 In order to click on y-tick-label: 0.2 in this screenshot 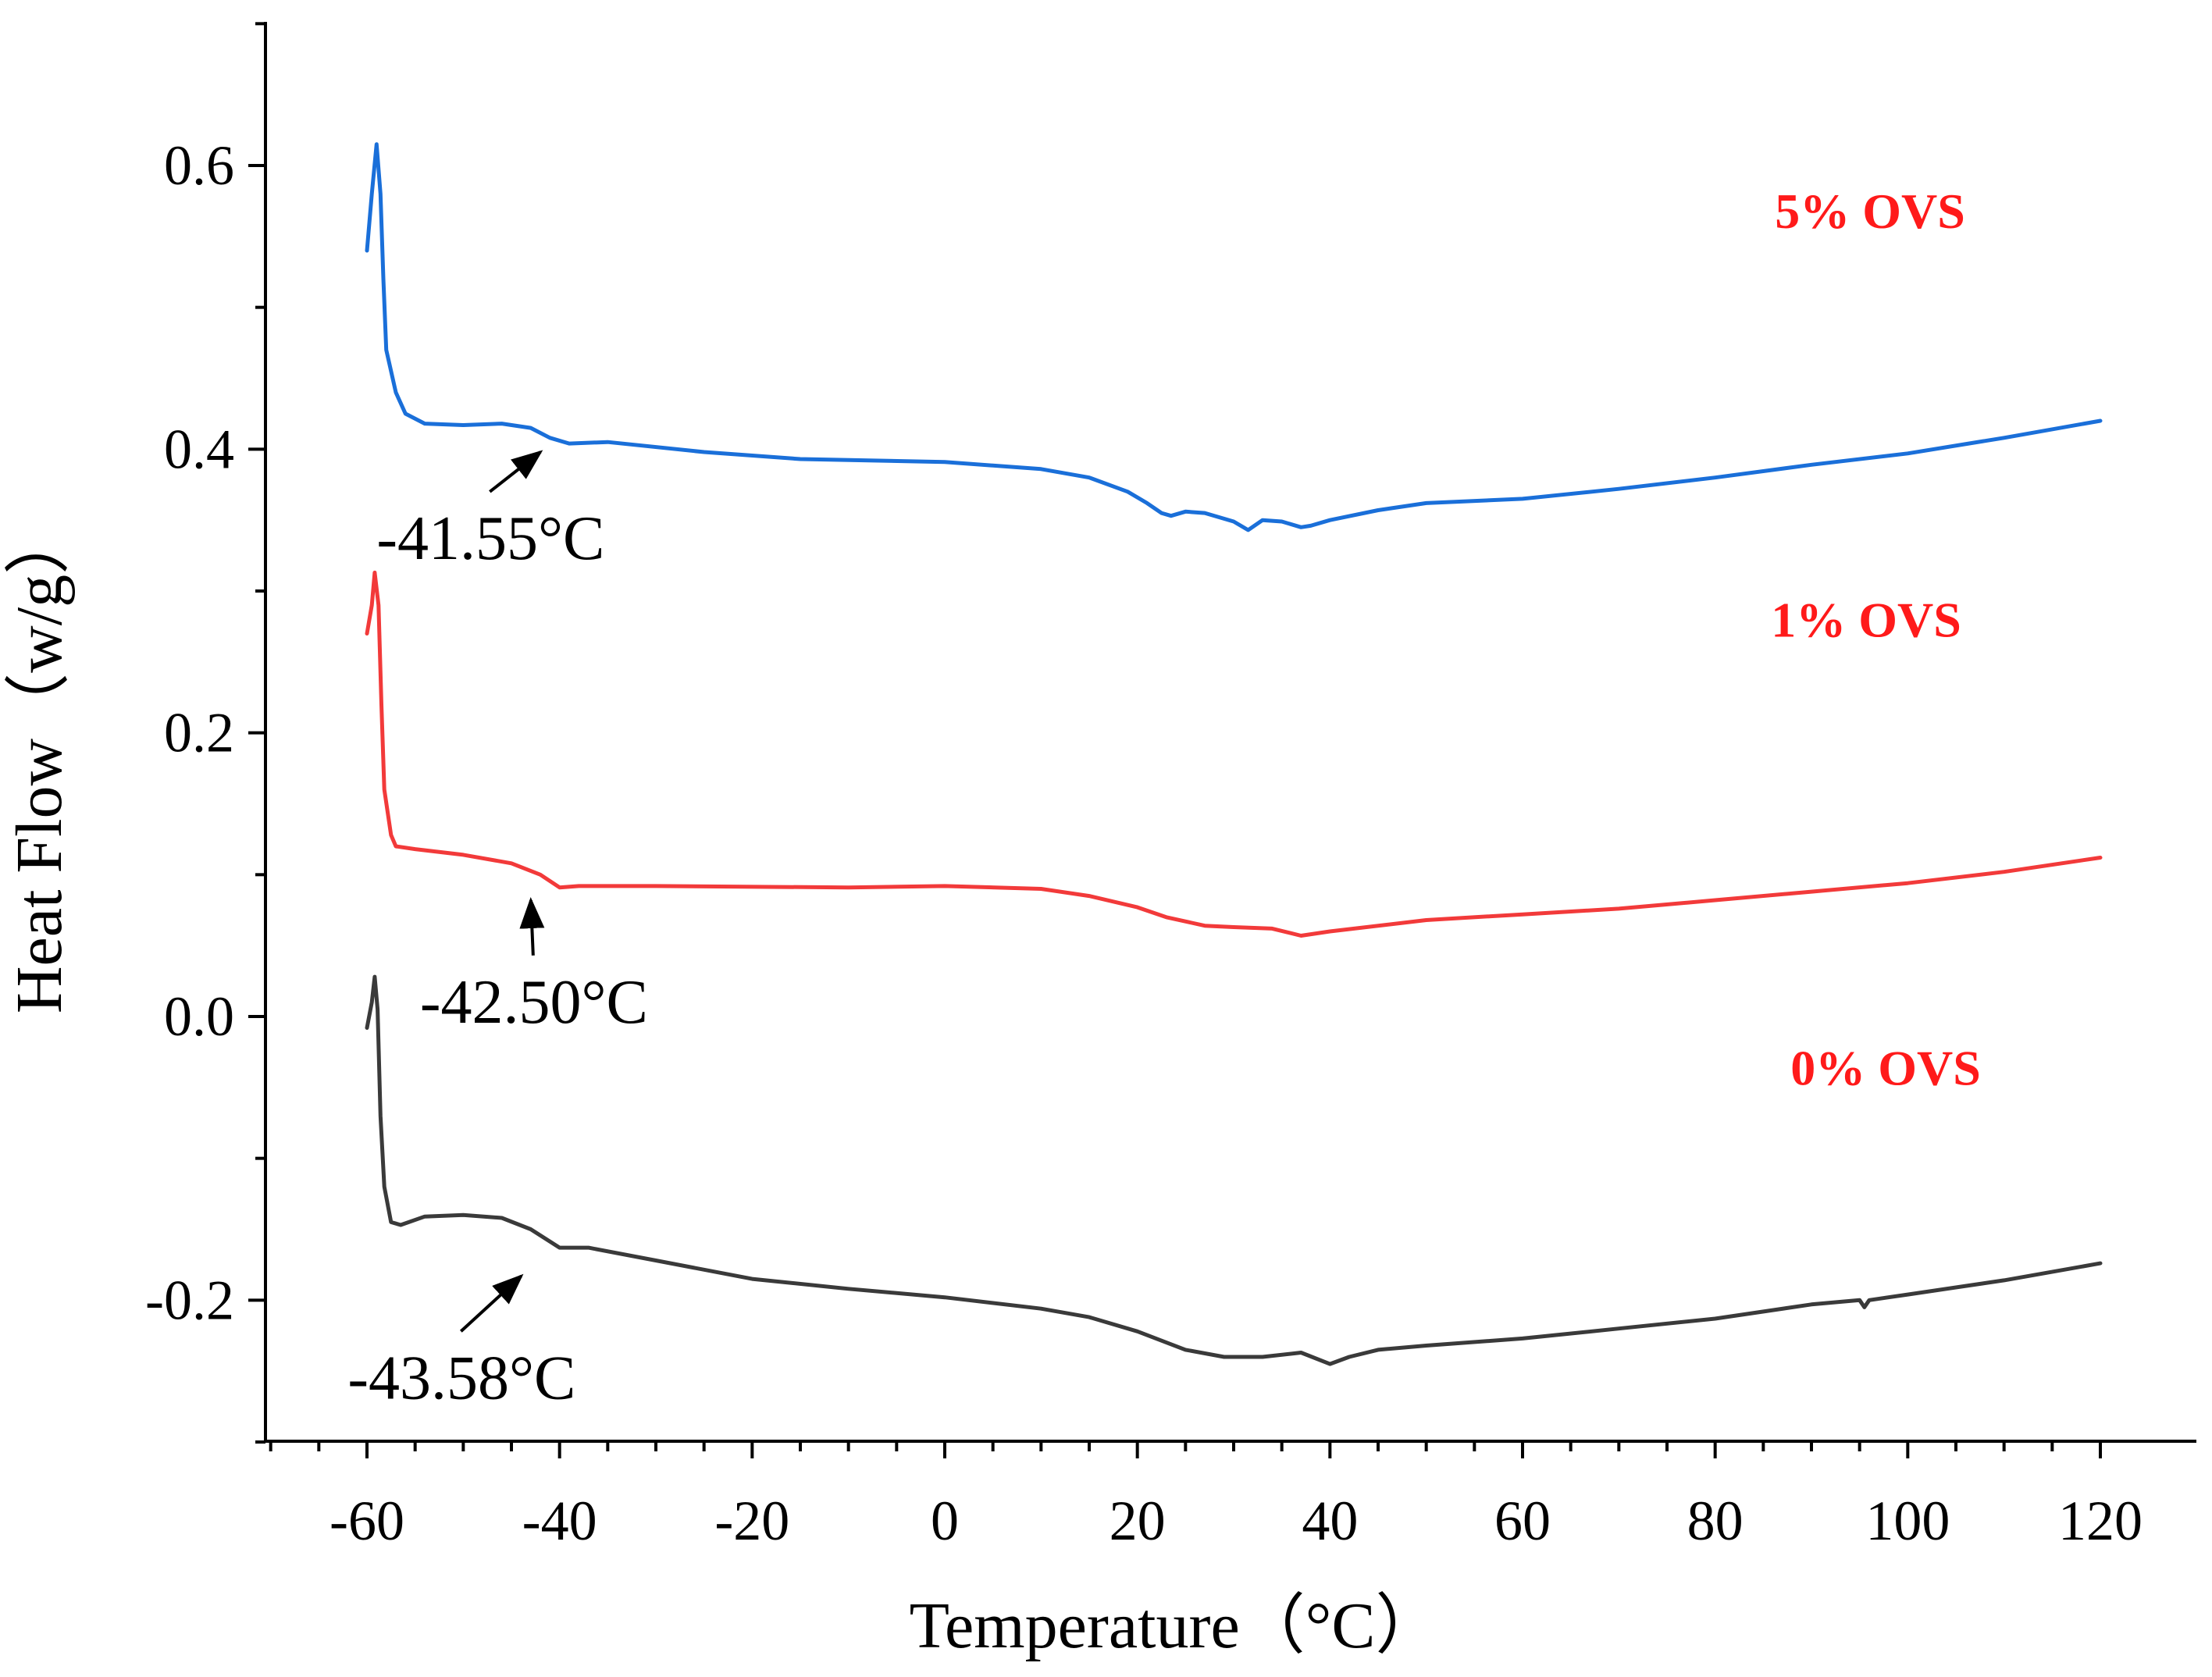, I will do `click(199, 733)`.